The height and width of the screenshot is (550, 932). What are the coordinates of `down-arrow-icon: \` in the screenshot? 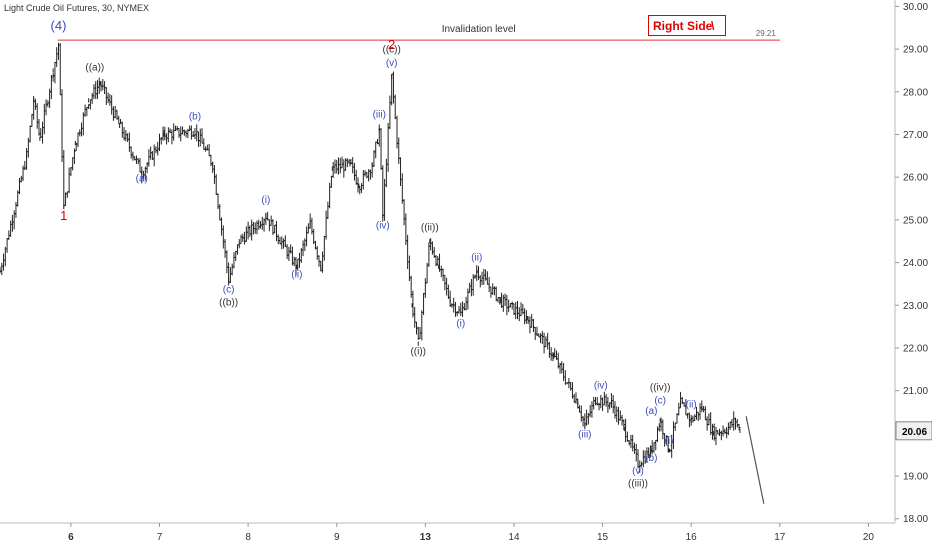 It's located at (713, 26).